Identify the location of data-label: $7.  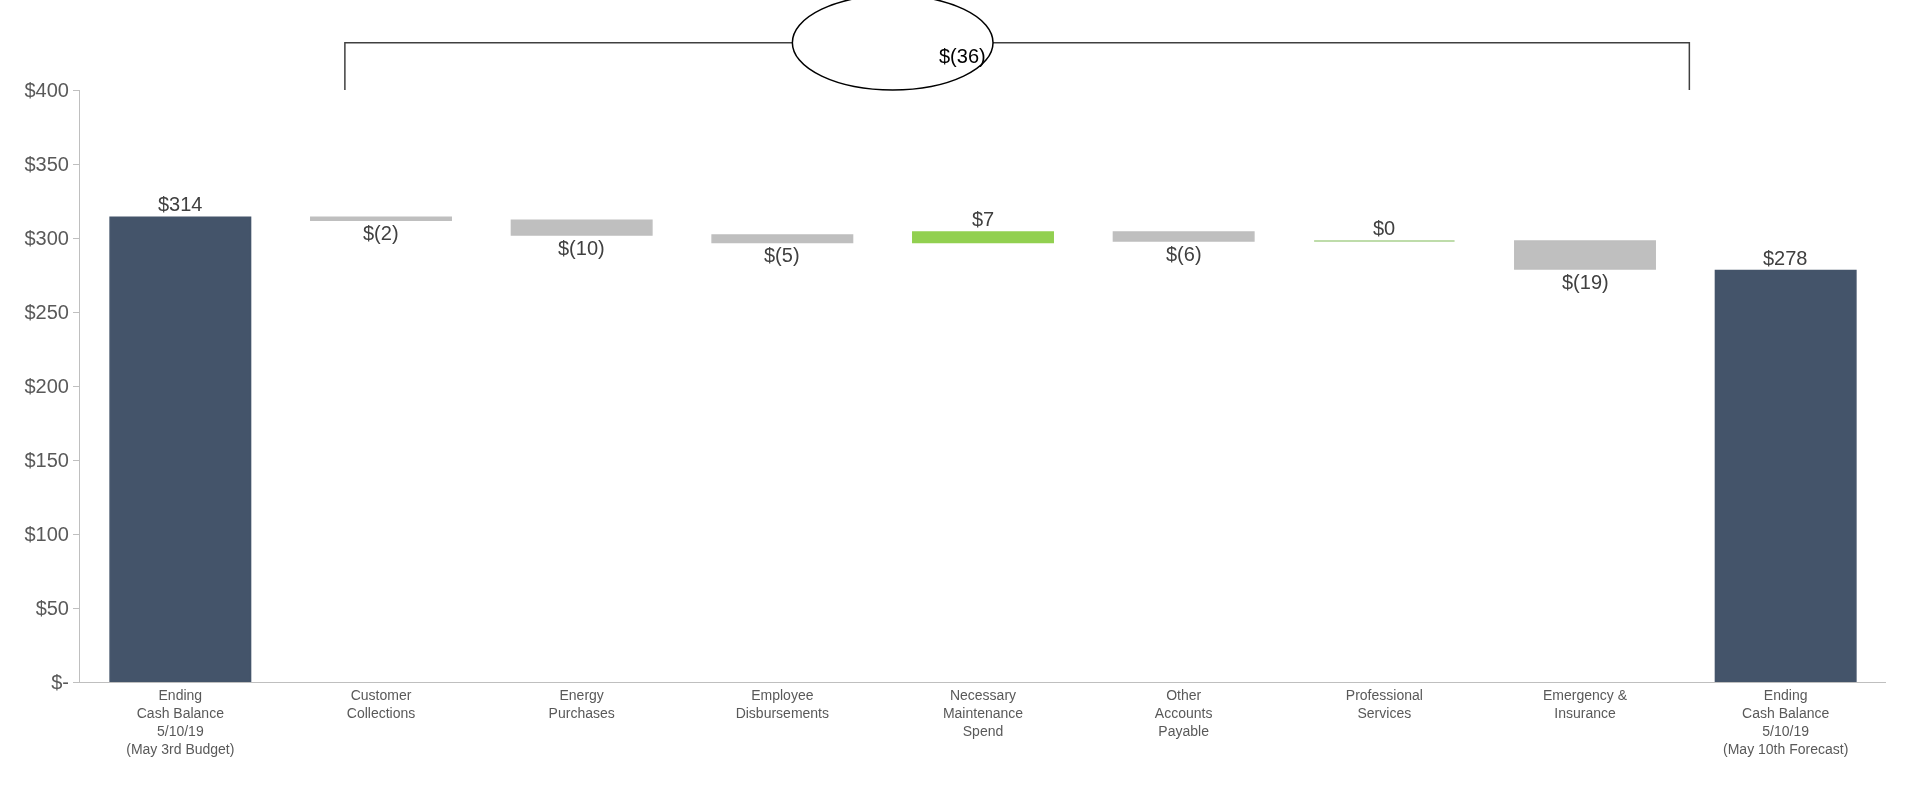
(983, 219).